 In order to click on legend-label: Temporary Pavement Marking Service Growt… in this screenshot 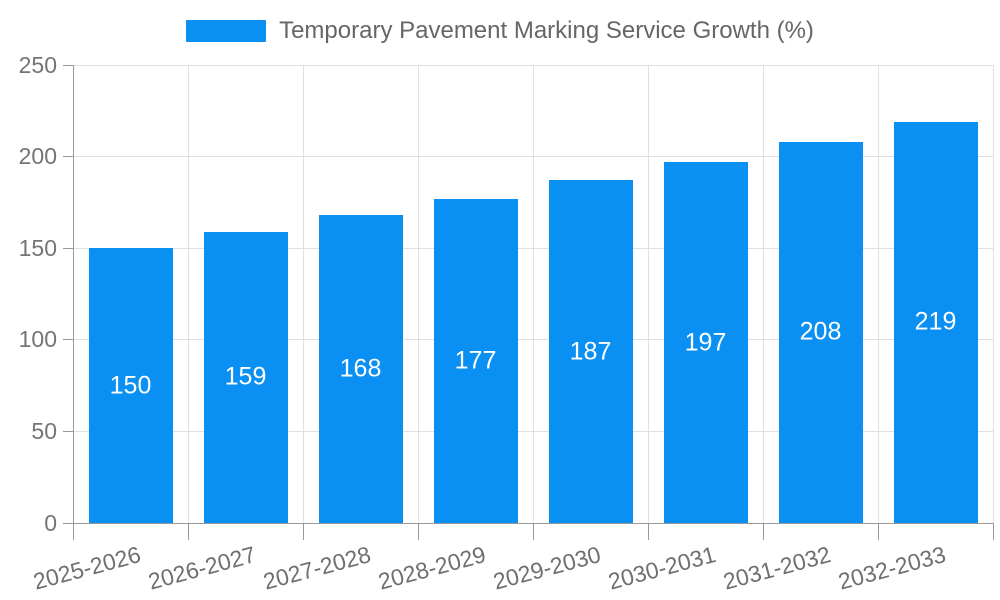, I will do `click(546, 30)`.